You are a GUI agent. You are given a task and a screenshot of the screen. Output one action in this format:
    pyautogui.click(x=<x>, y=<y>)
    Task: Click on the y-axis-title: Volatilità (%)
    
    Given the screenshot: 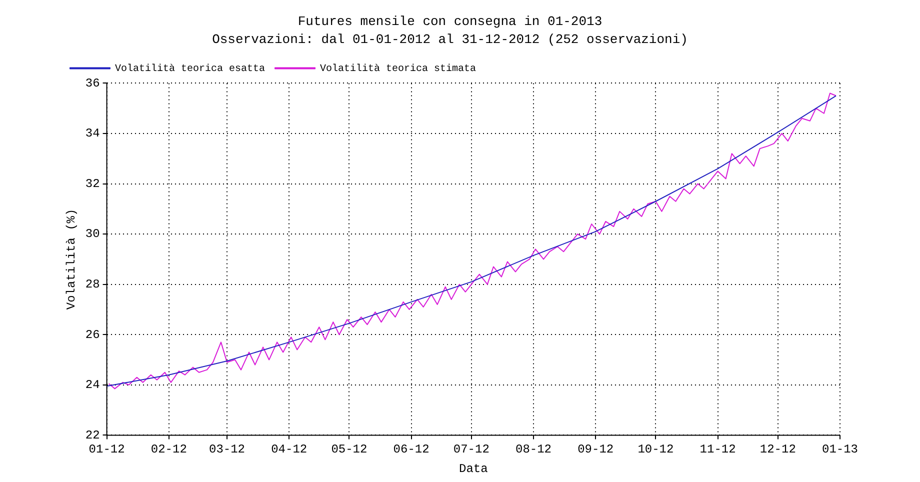 What is the action you would take?
    pyautogui.click(x=71, y=259)
    